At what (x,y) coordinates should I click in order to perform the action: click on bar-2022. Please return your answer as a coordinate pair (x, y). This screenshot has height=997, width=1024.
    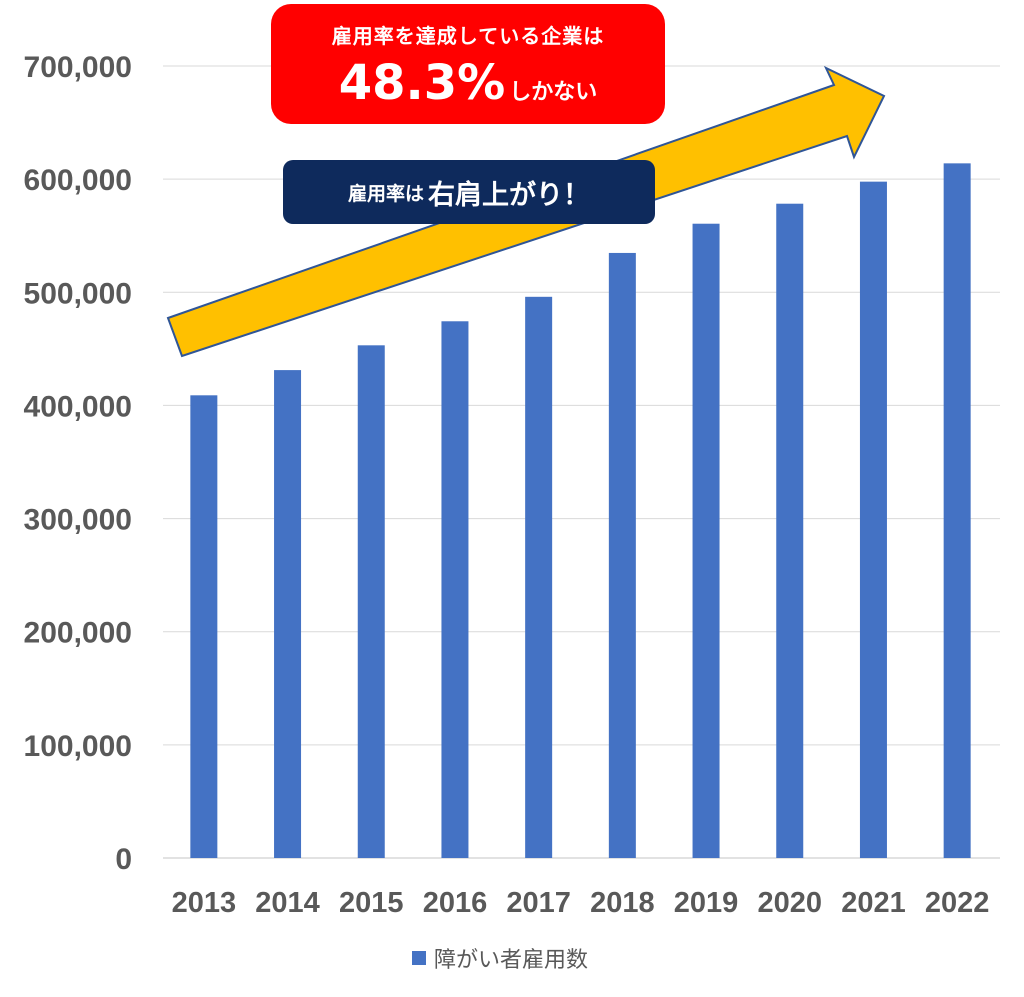
    Looking at the image, I should click on (957, 511).